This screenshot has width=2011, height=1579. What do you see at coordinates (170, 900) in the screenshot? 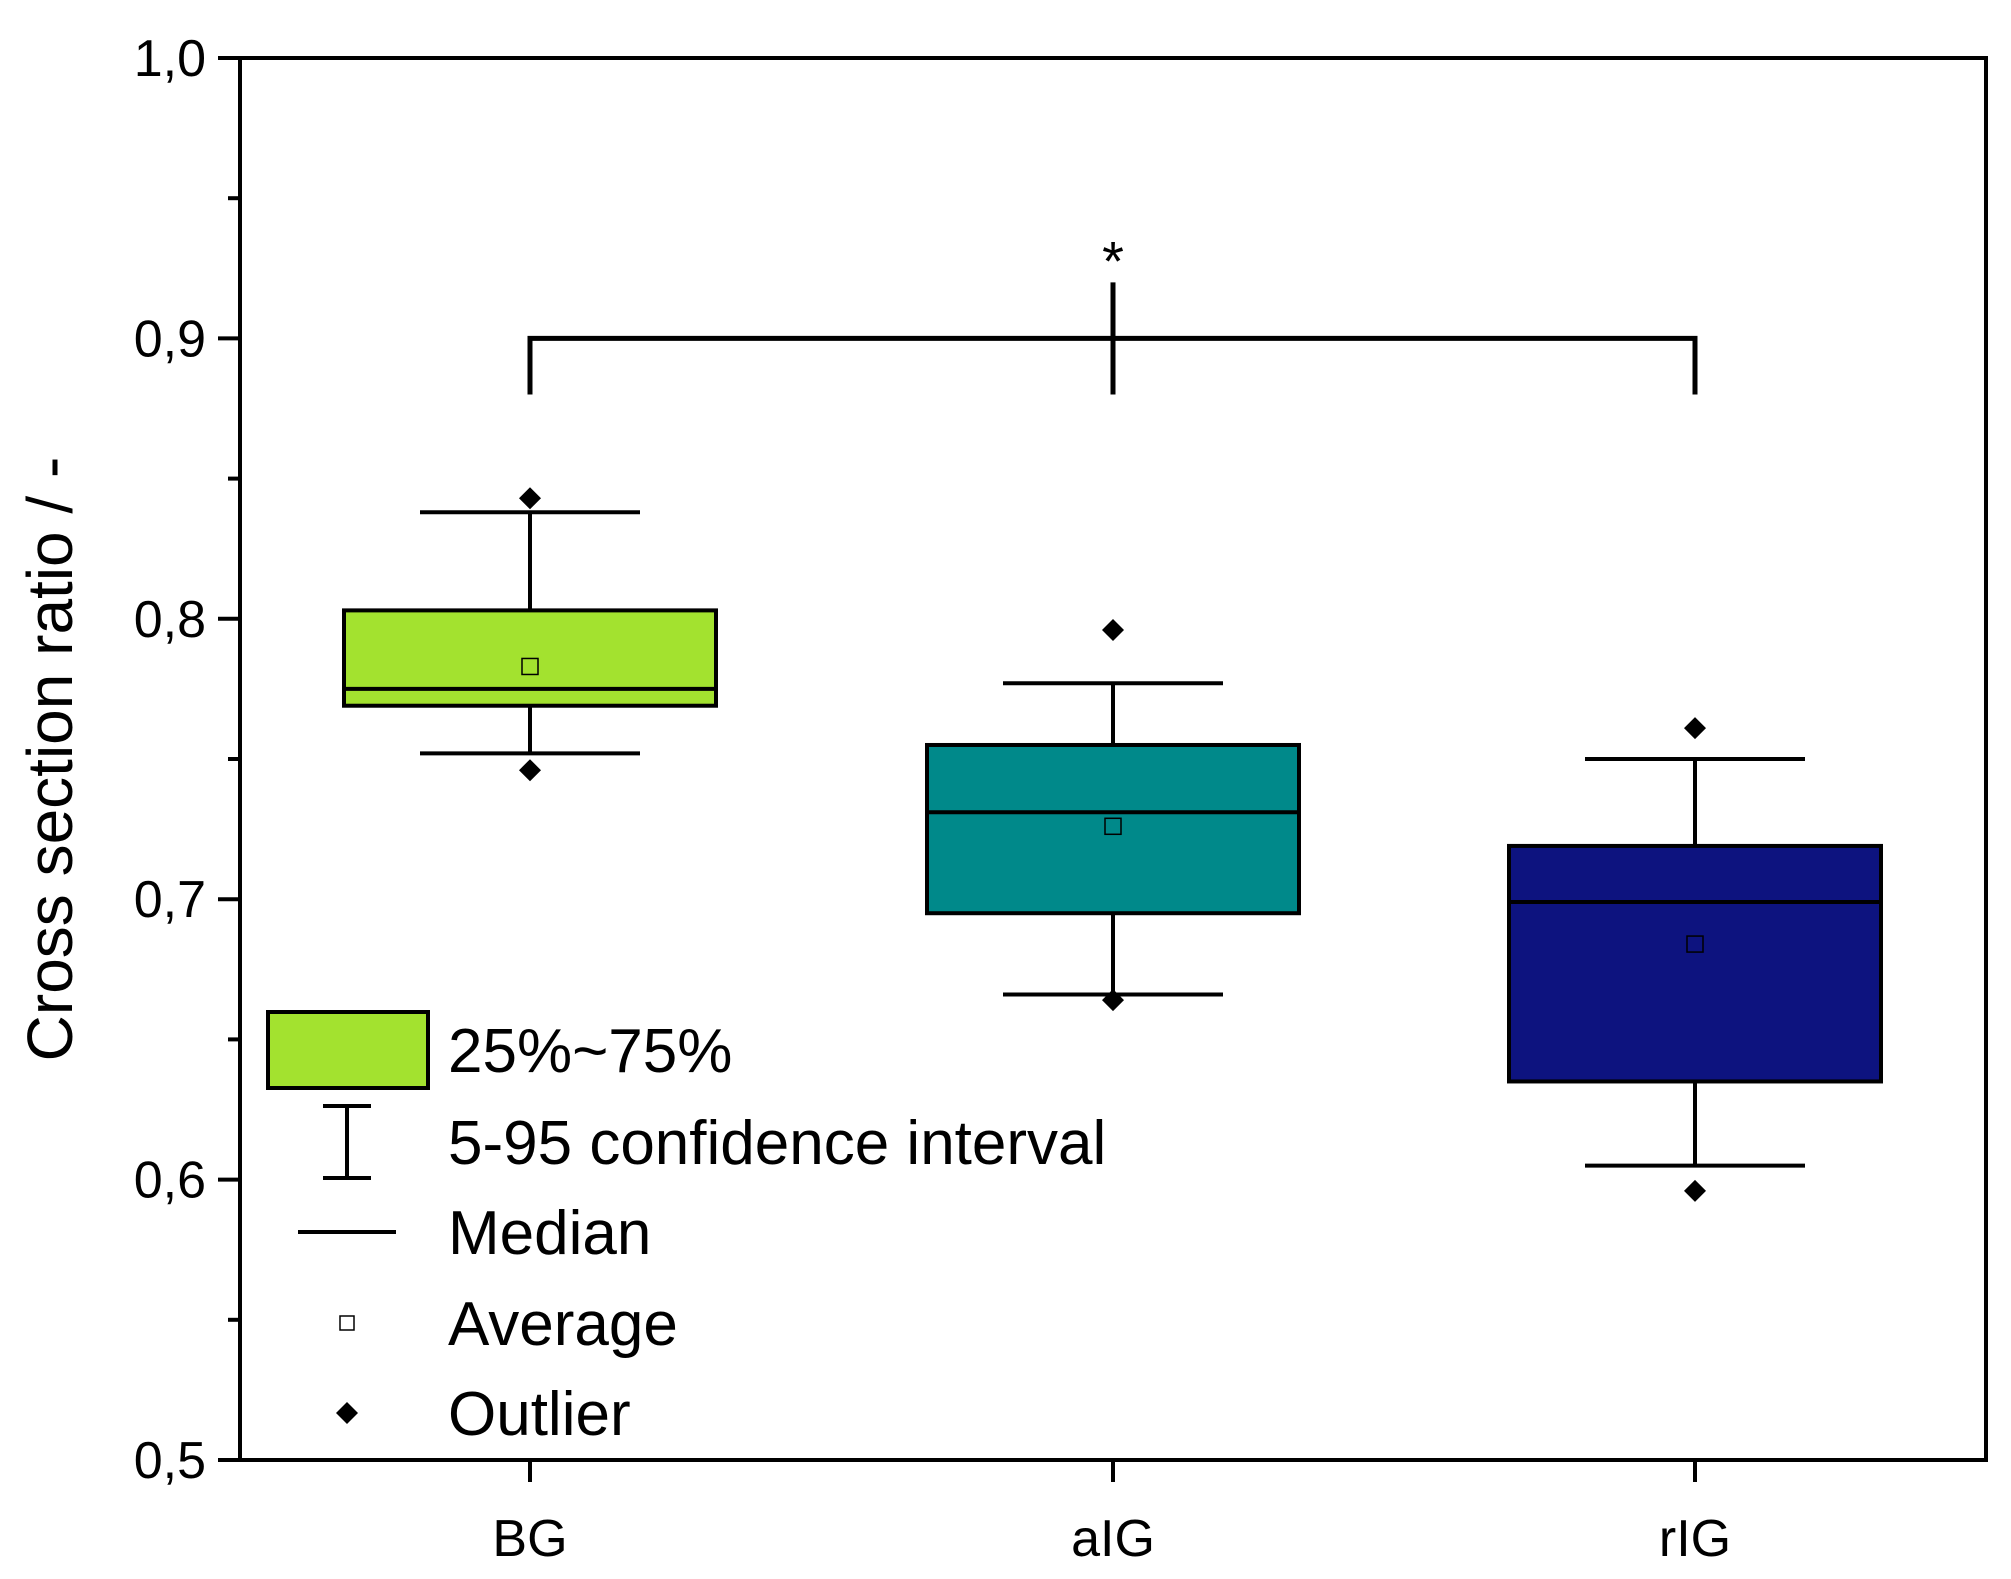
I see `y-tick-label: 0,7` at bounding box center [170, 900].